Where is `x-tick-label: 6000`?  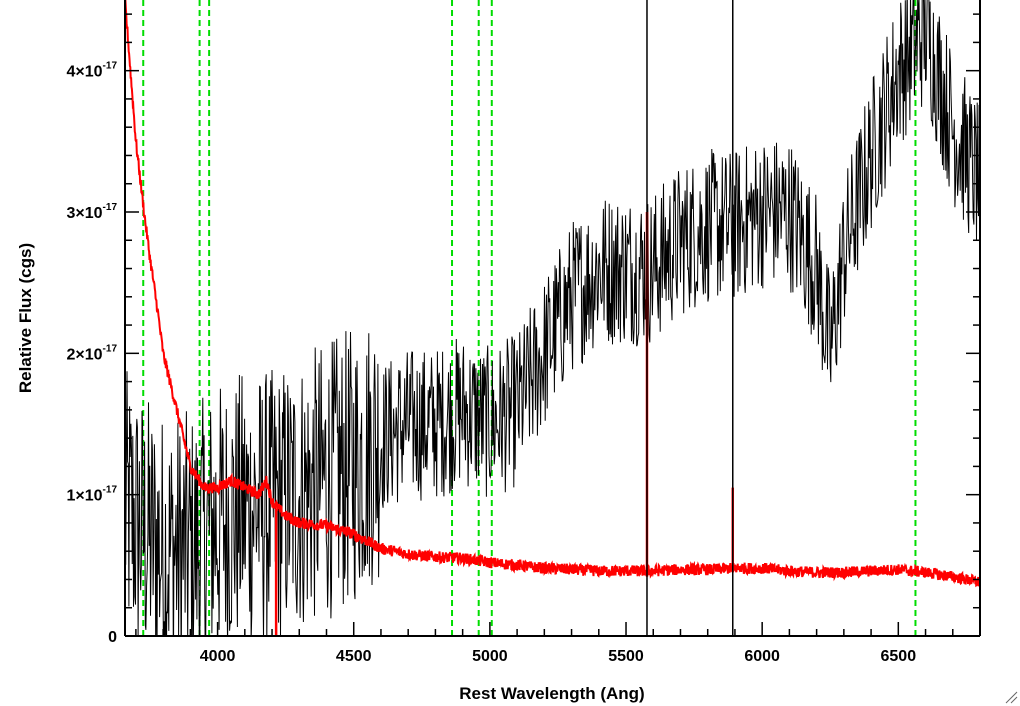
x-tick-label: 6000 is located at coordinates (762, 656).